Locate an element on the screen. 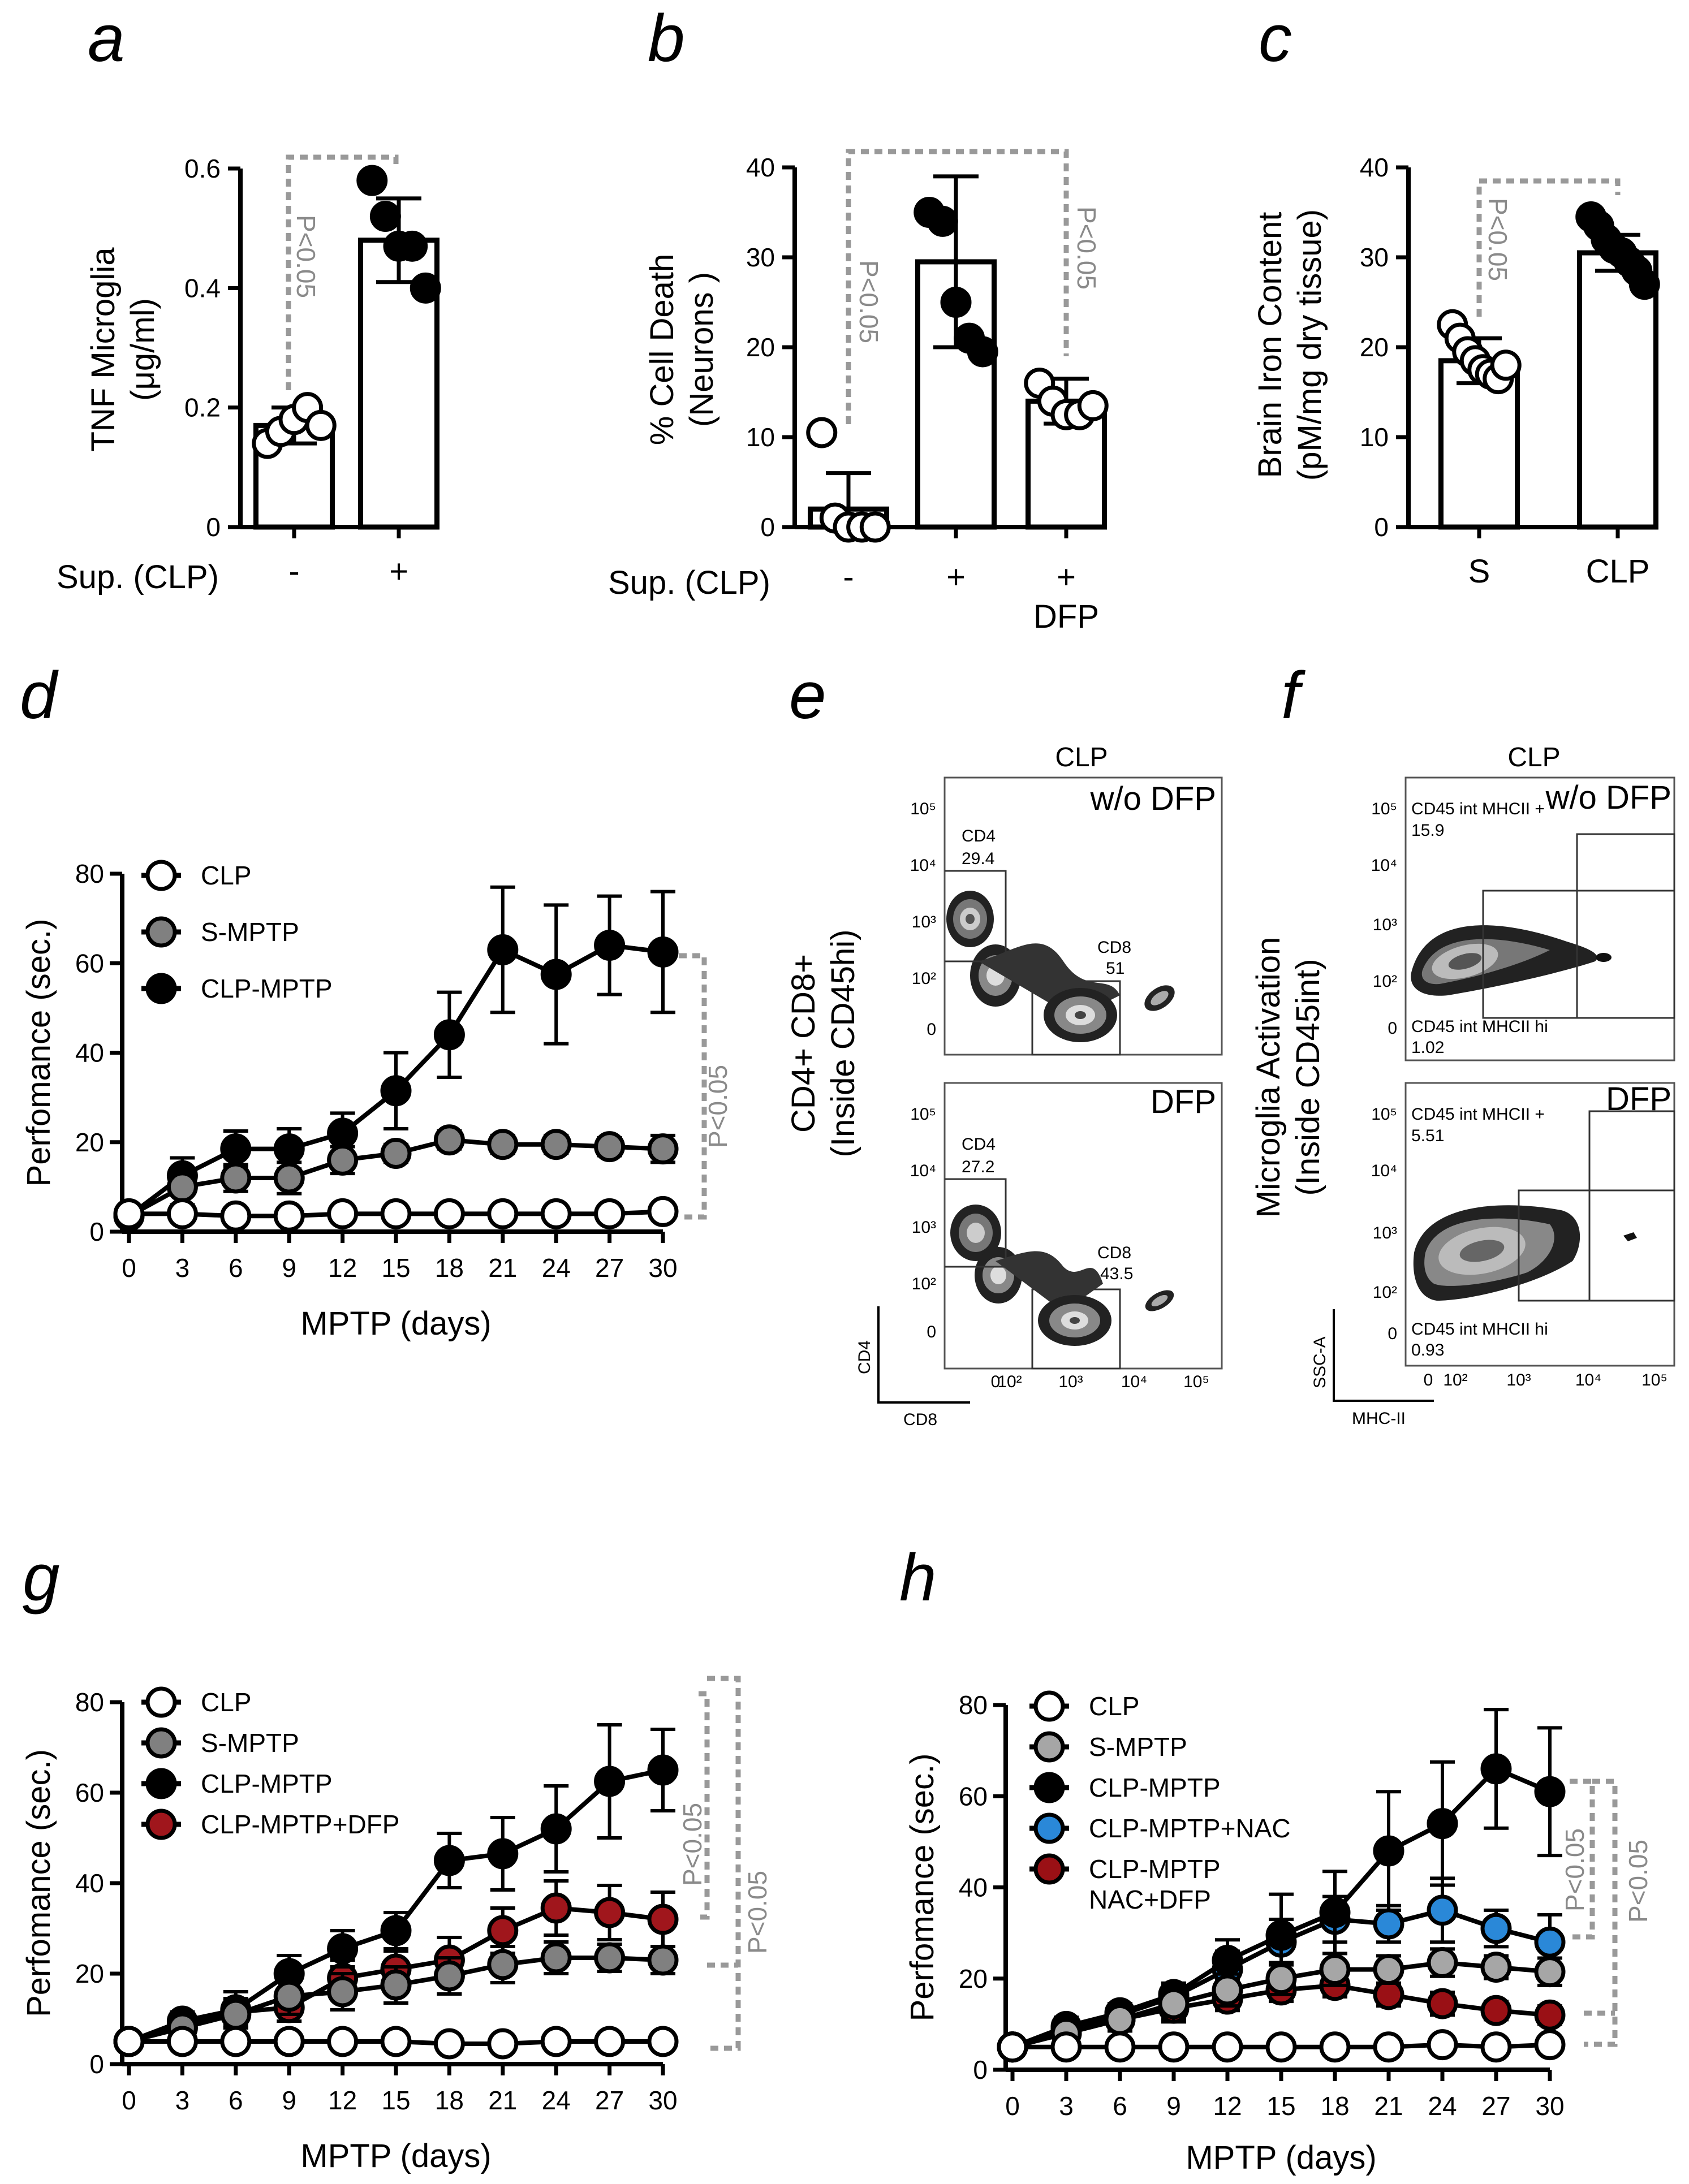 Image resolution: width=1689 pixels, height=2184 pixels. e-top-cd8-gate is located at coordinates (1076, 1018).